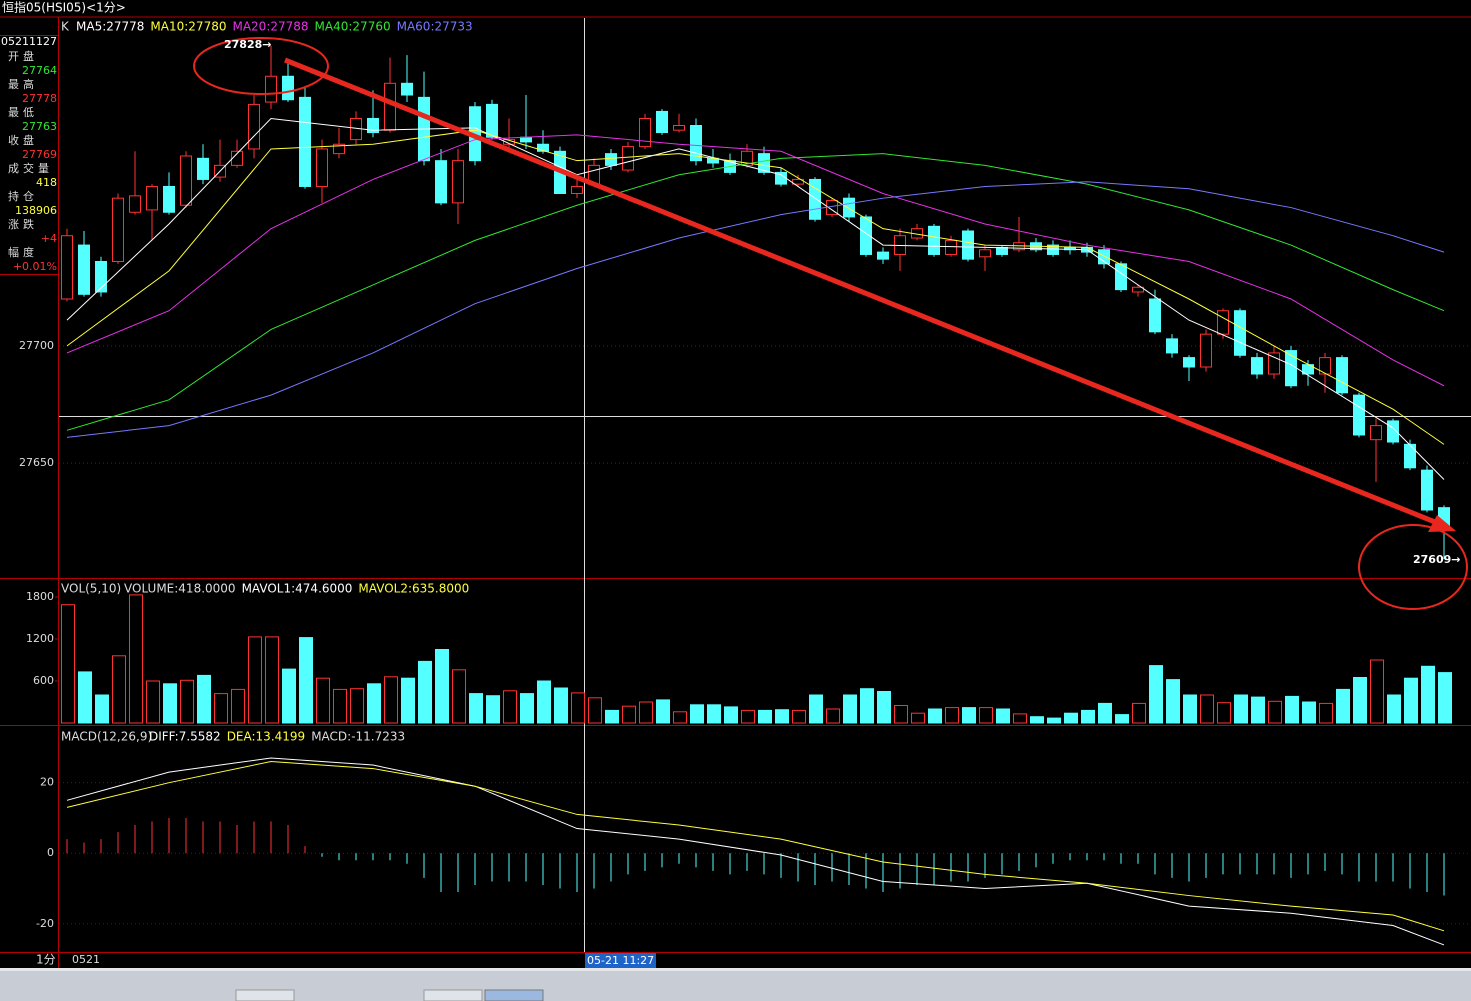 The height and width of the screenshot is (1001, 1471). Describe the element at coordinates (188, 27) in the screenshot. I see `legend-item: MA10:27780` at that location.